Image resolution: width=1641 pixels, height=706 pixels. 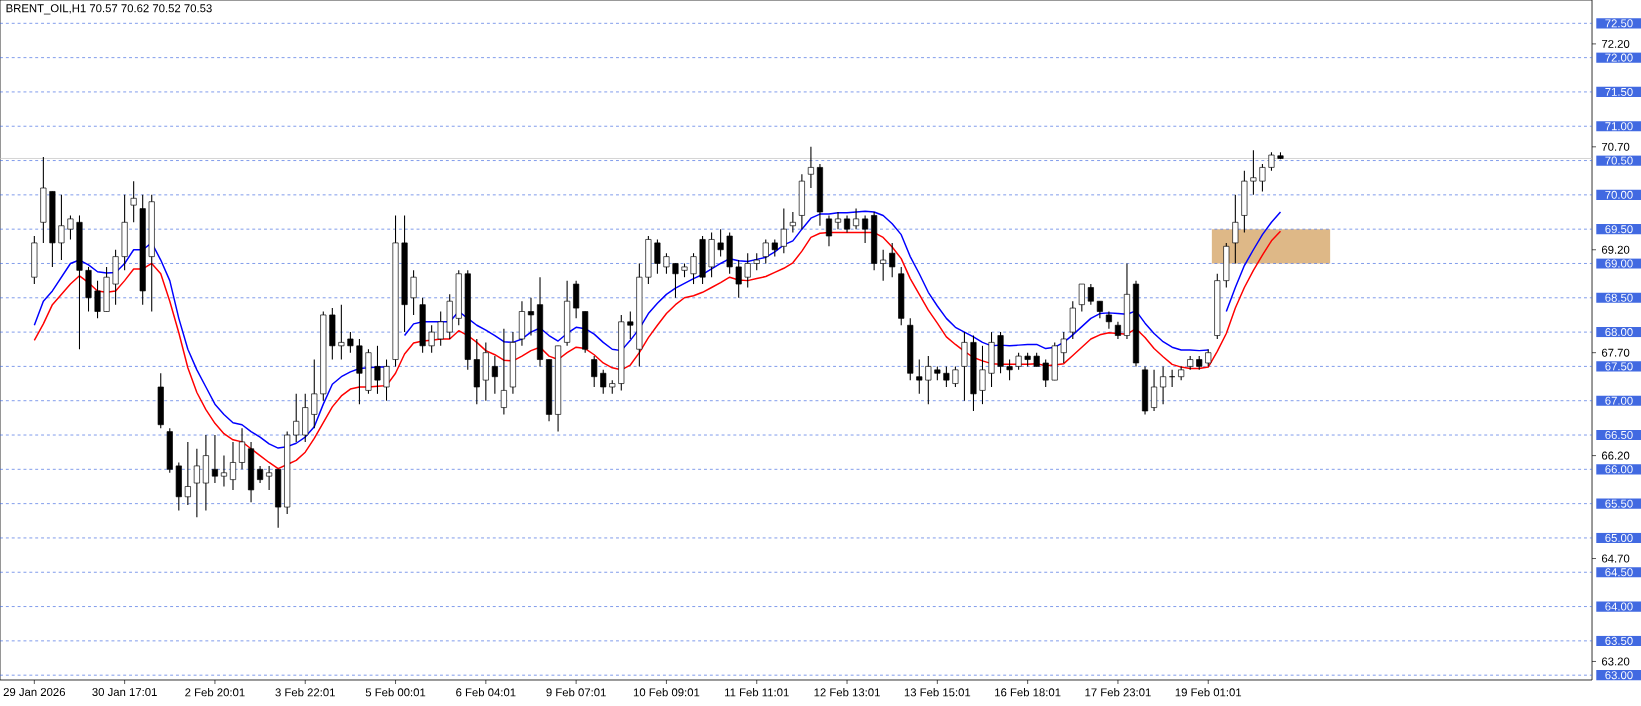 What do you see at coordinates (1208, 692) in the screenshot?
I see `x-tick-label: 19 Feb 01:01` at bounding box center [1208, 692].